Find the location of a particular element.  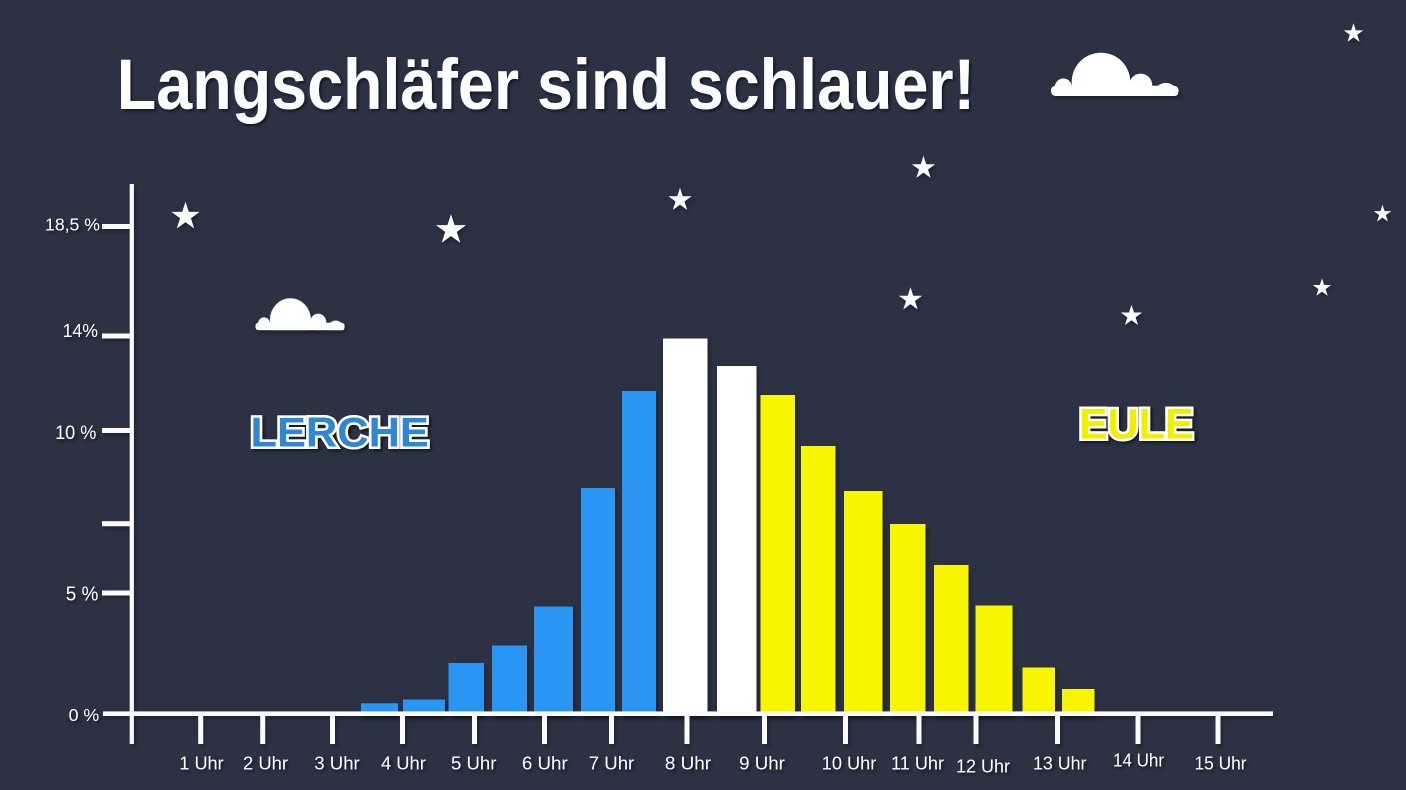

svg-text: 14% is located at coordinates (81, 330).